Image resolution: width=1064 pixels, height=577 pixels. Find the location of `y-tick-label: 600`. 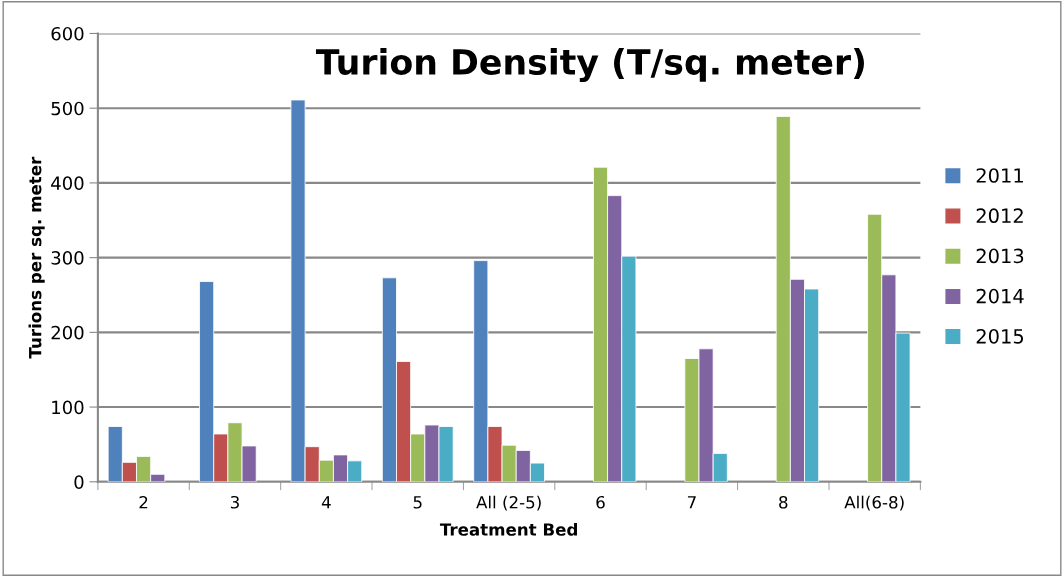

y-tick-label: 600 is located at coordinates (67, 33).